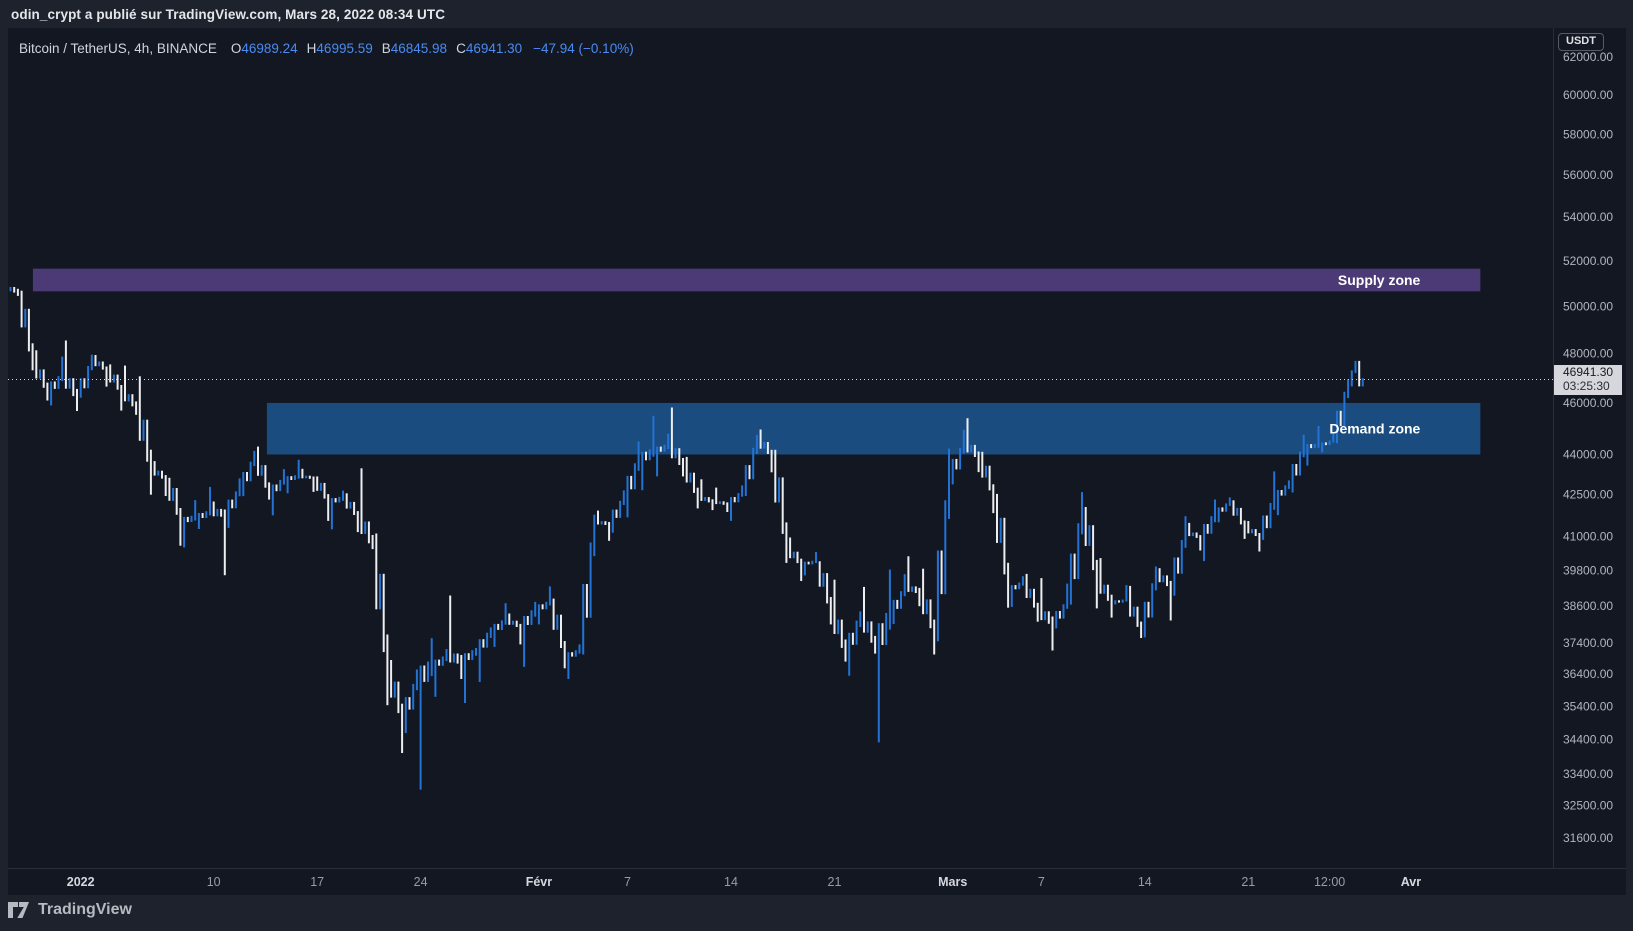 Image resolution: width=1633 pixels, height=931 pixels. What do you see at coordinates (70, 910) in the screenshot?
I see `tradingview-attribution: TradingView` at bounding box center [70, 910].